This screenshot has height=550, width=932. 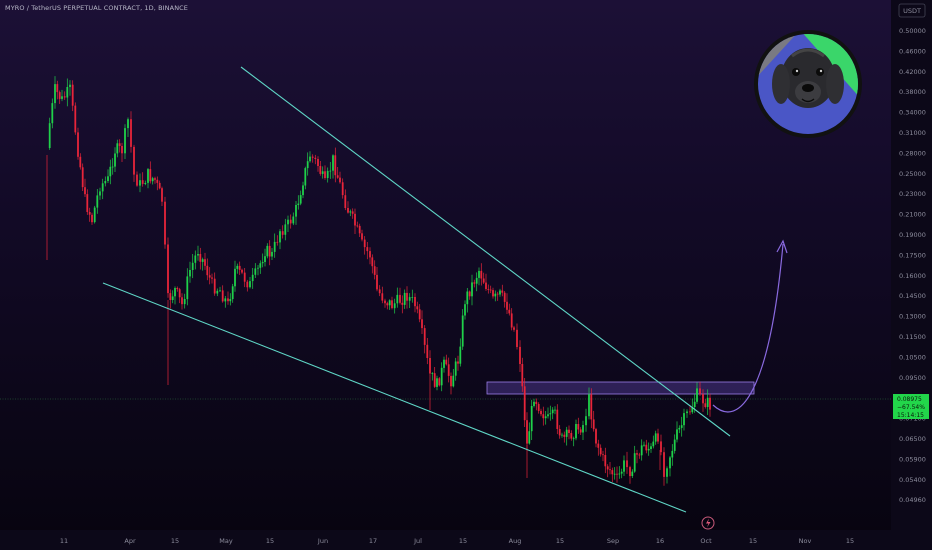 I want to click on price-tick-label: 0.14500, so click(x=912, y=296).